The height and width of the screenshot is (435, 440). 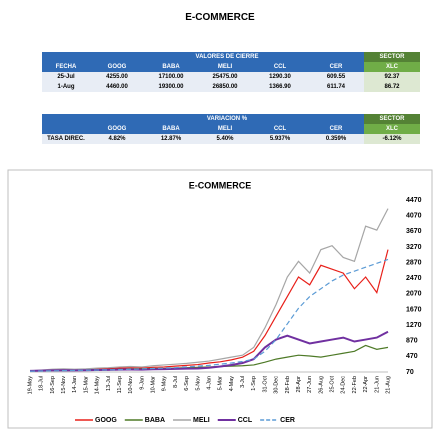 What do you see at coordinates (209, 383) in the screenshot?
I see `x-tick-label: 4-Jan` at bounding box center [209, 383].